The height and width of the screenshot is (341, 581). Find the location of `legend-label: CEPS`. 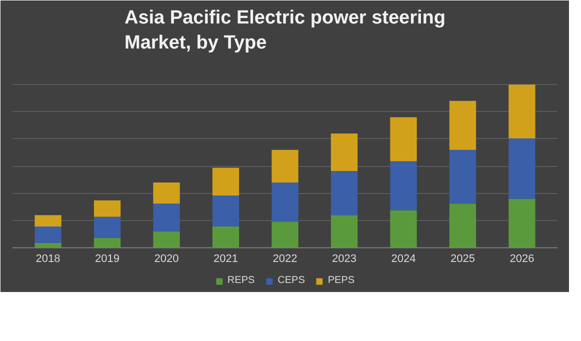

legend-label: CEPS is located at coordinates (291, 280).